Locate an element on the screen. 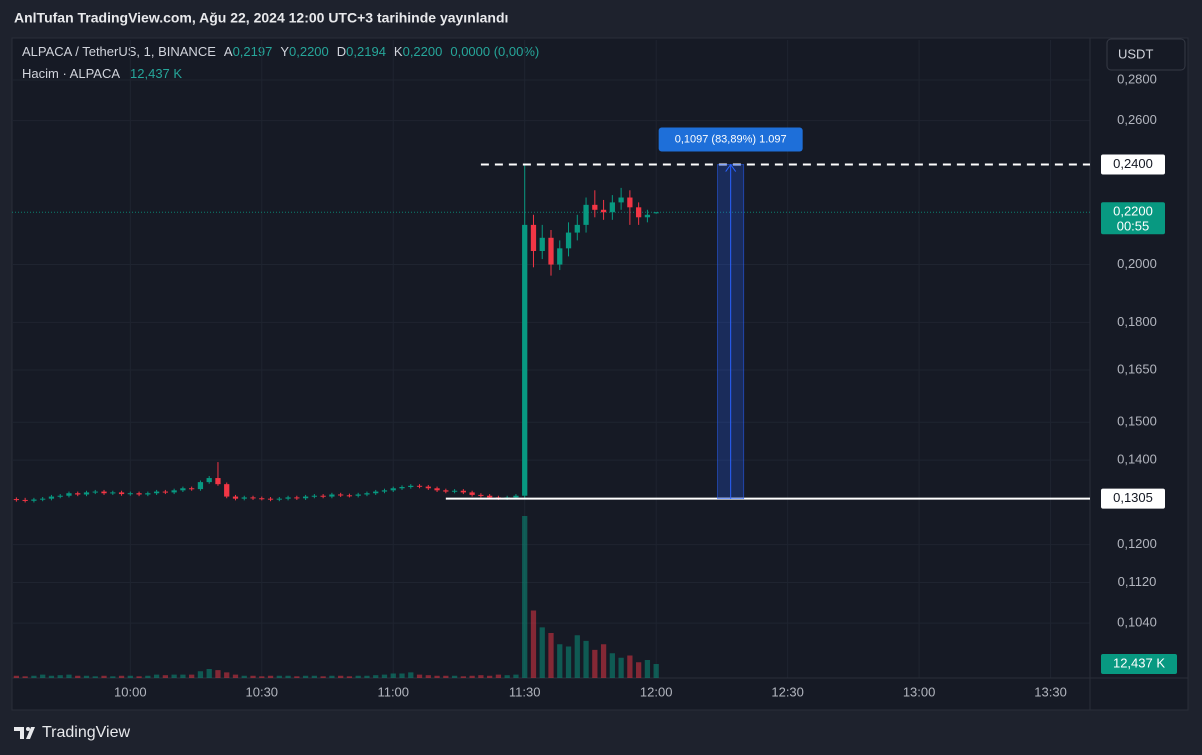 This screenshot has width=1202, height=755. x-tick-label: 11:00 is located at coordinates (393, 691).